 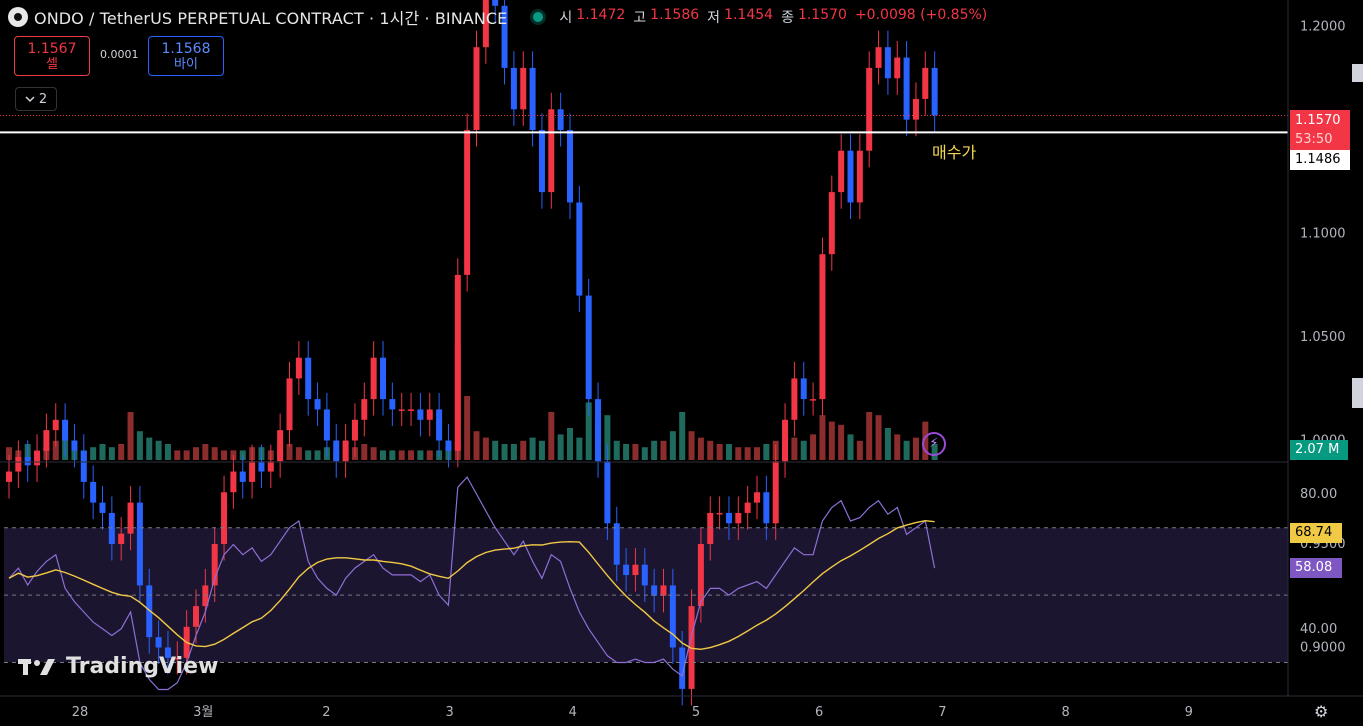 I want to click on tradingview-logo-icon, so click(x=36, y=666).